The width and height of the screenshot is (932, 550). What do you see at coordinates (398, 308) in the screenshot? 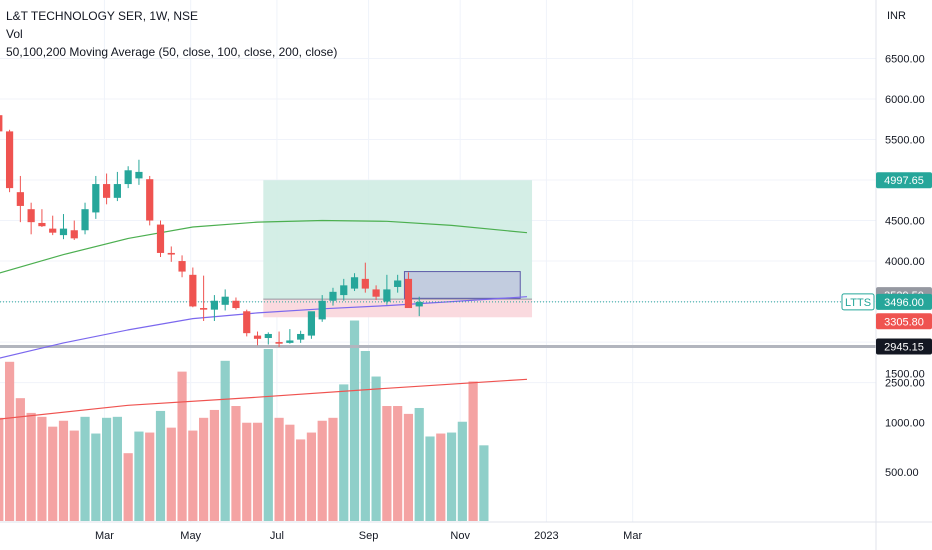
I see `stop-loss-zone` at bounding box center [398, 308].